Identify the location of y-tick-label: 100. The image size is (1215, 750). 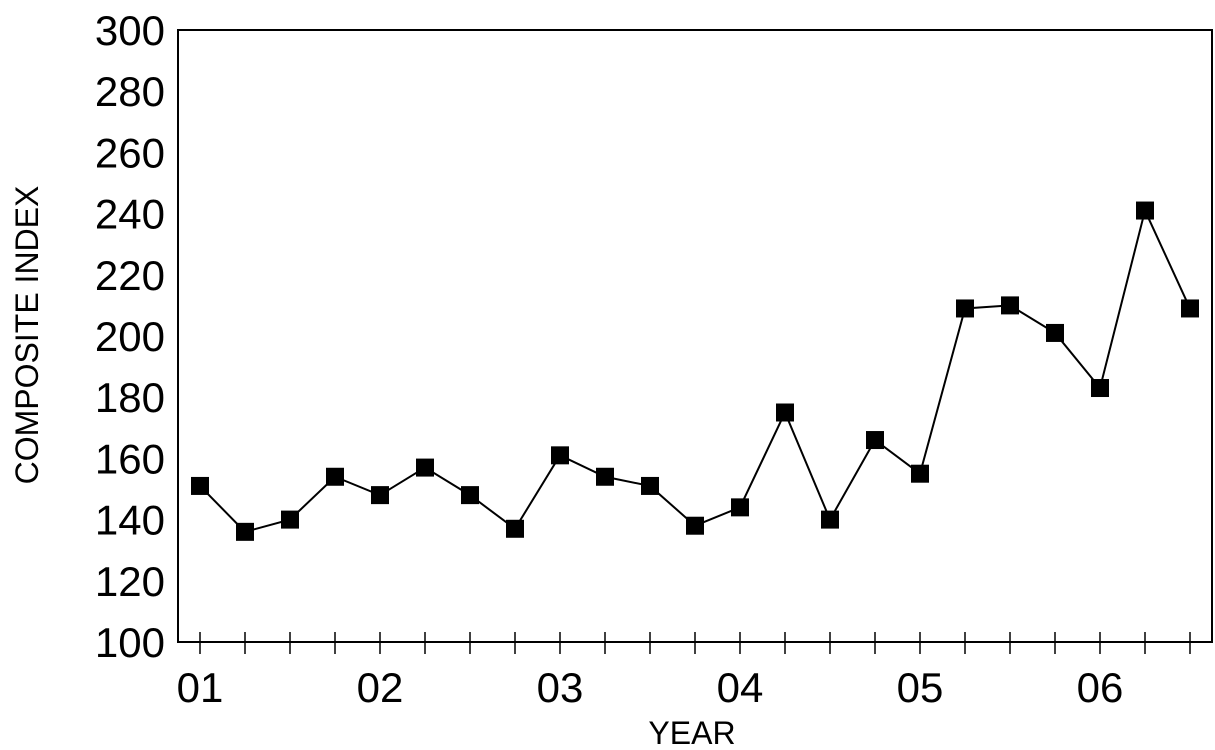
(130, 642).